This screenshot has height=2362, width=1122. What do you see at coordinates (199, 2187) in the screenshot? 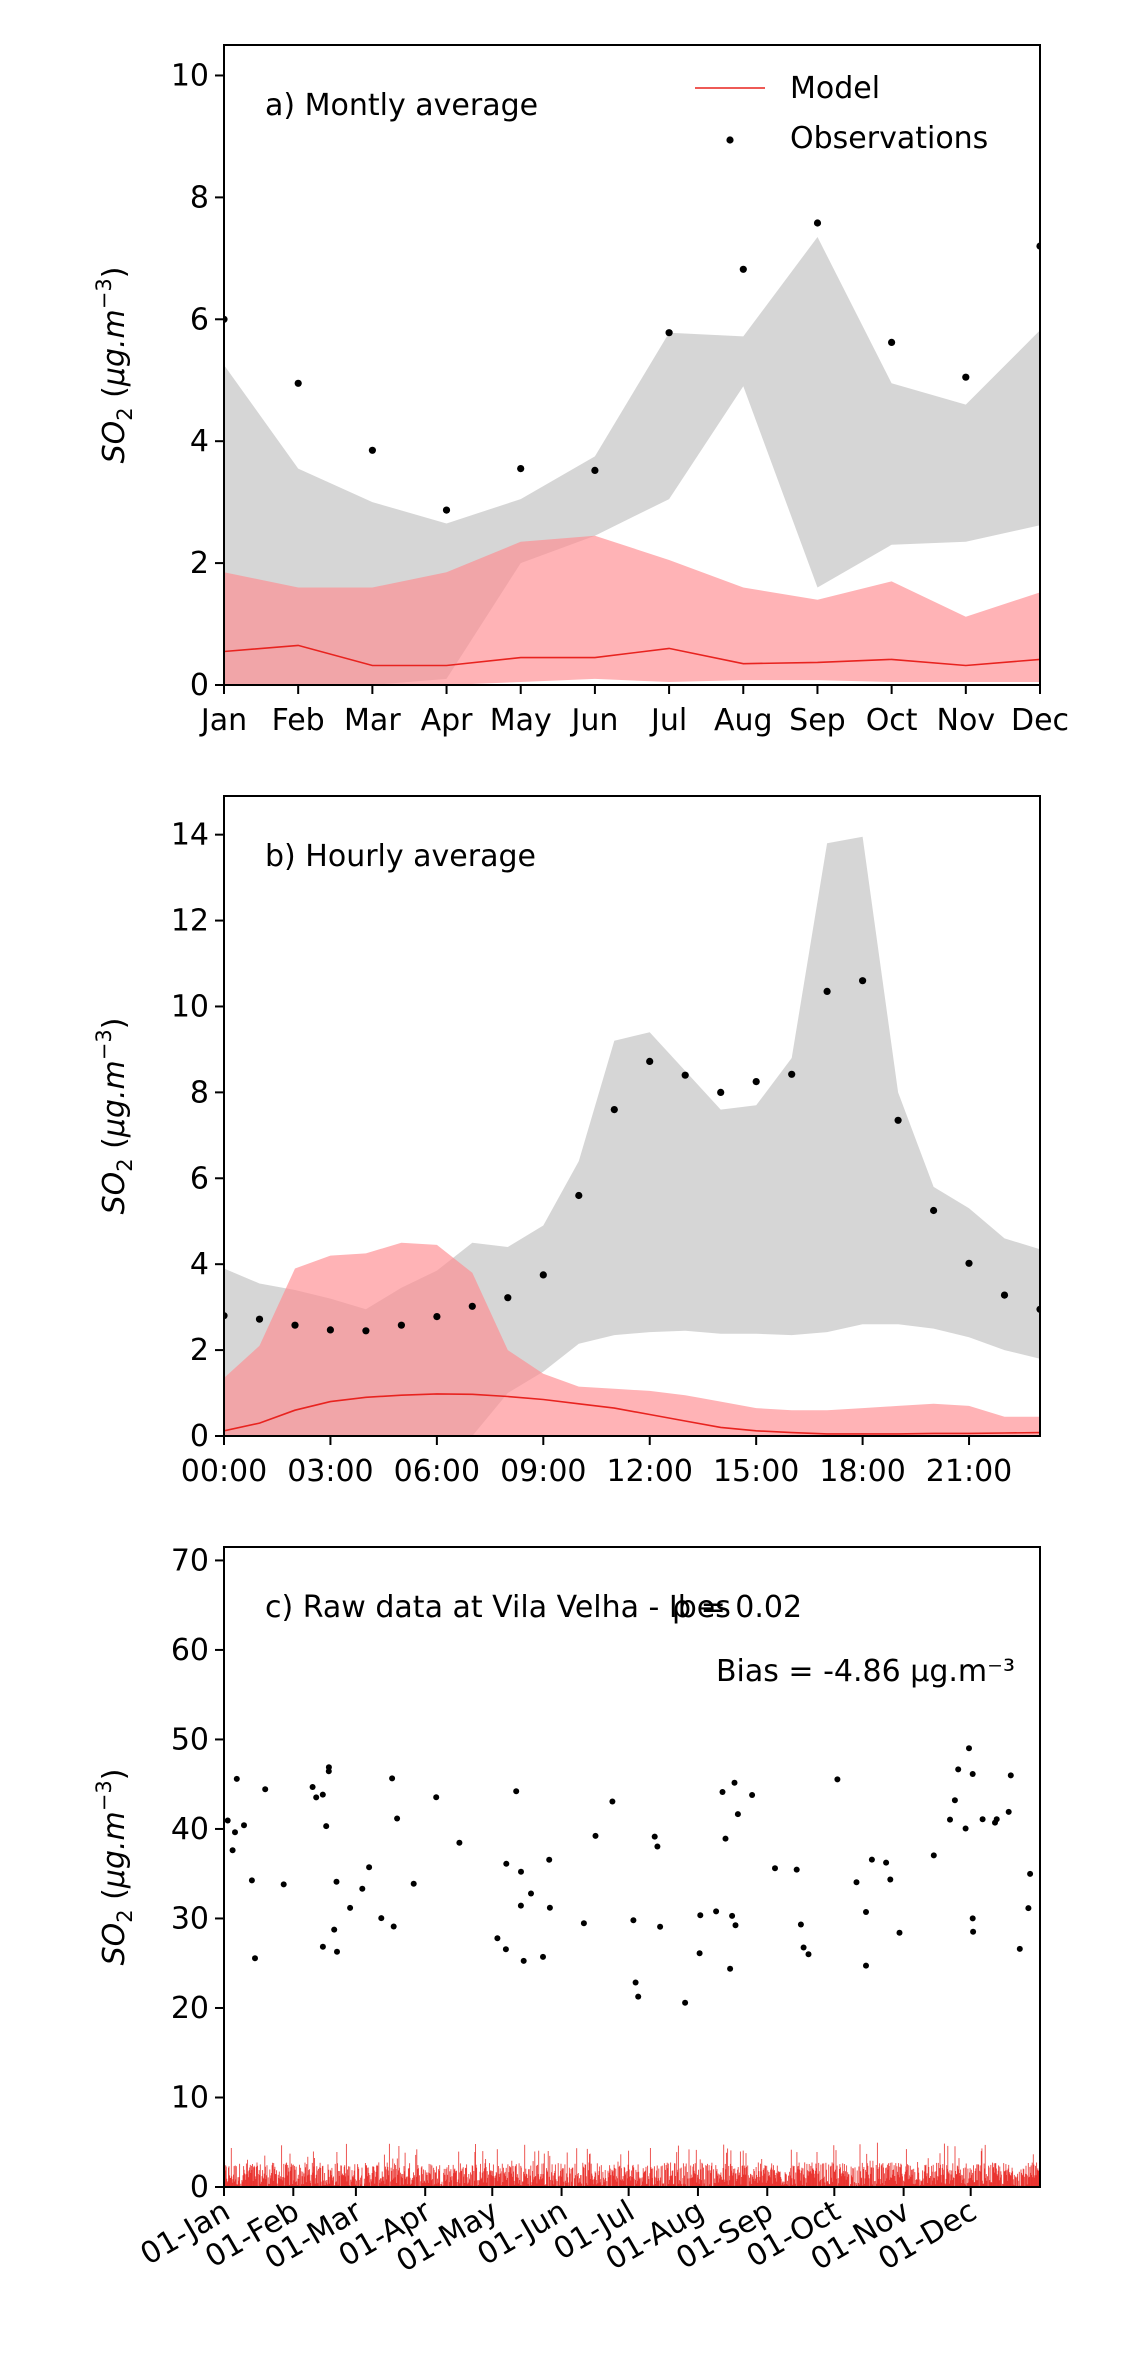
I see `y-tick-label: 0` at bounding box center [199, 2187].